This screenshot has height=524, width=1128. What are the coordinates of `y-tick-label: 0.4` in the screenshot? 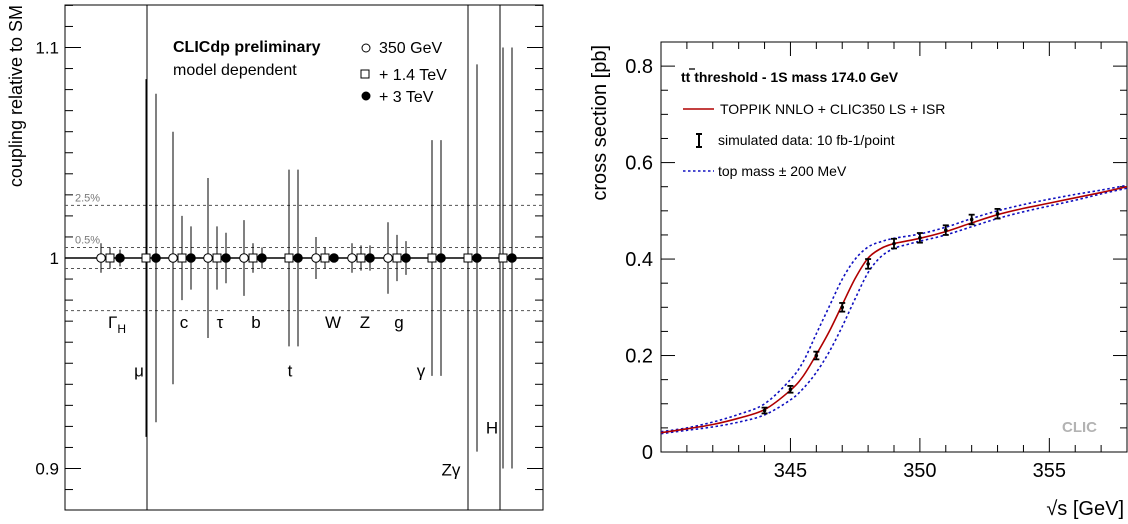 It's located at (639, 260).